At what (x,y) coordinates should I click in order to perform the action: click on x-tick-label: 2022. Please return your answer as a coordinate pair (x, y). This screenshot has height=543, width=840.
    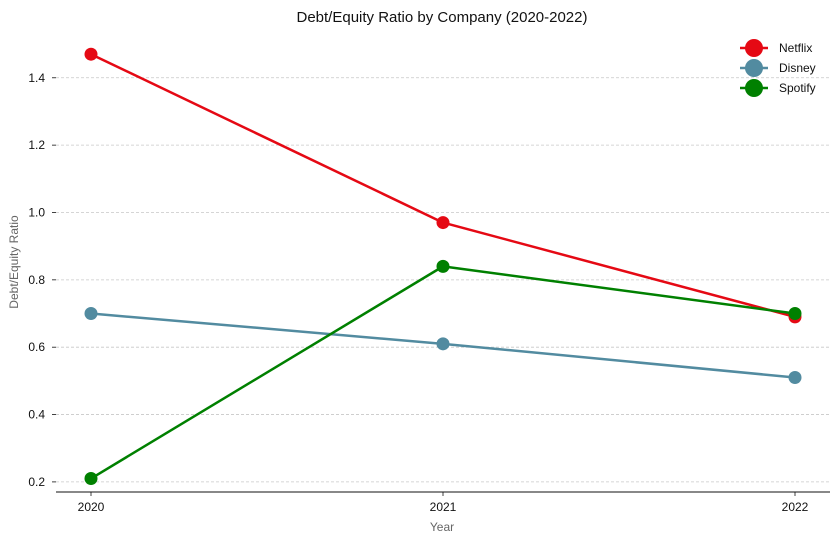
    Looking at the image, I should click on (795, 507).